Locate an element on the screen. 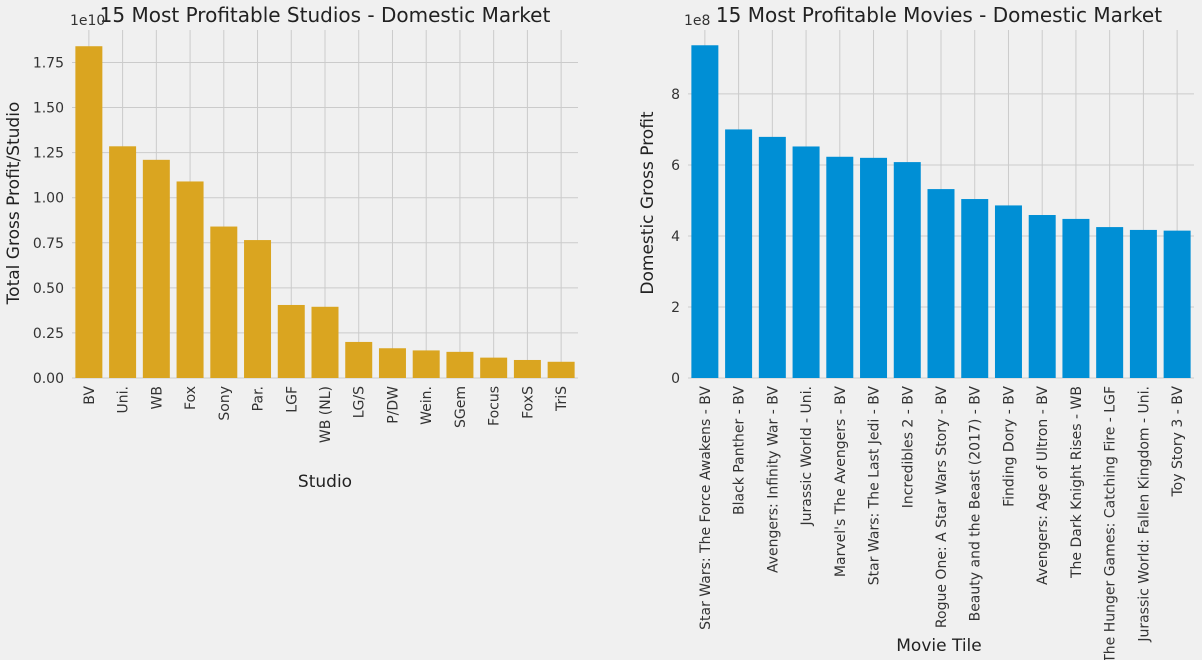 This screenshot has width=1202, height=660. x-tick-label: Avengers: Infinity War - BV is located at coordinates (773, 479).